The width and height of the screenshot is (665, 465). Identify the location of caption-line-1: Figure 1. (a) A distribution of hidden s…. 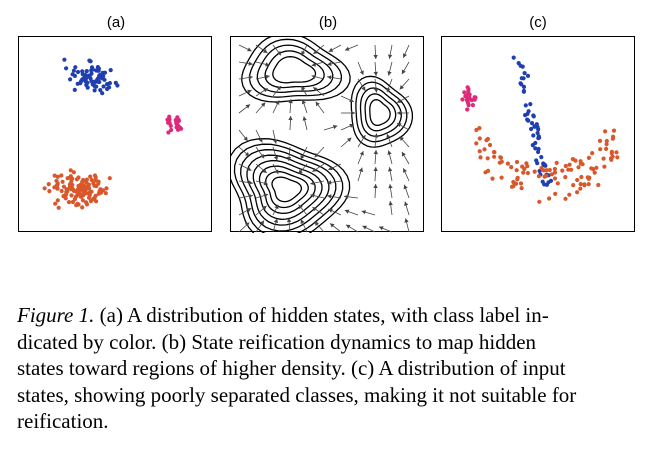
(283, 315).